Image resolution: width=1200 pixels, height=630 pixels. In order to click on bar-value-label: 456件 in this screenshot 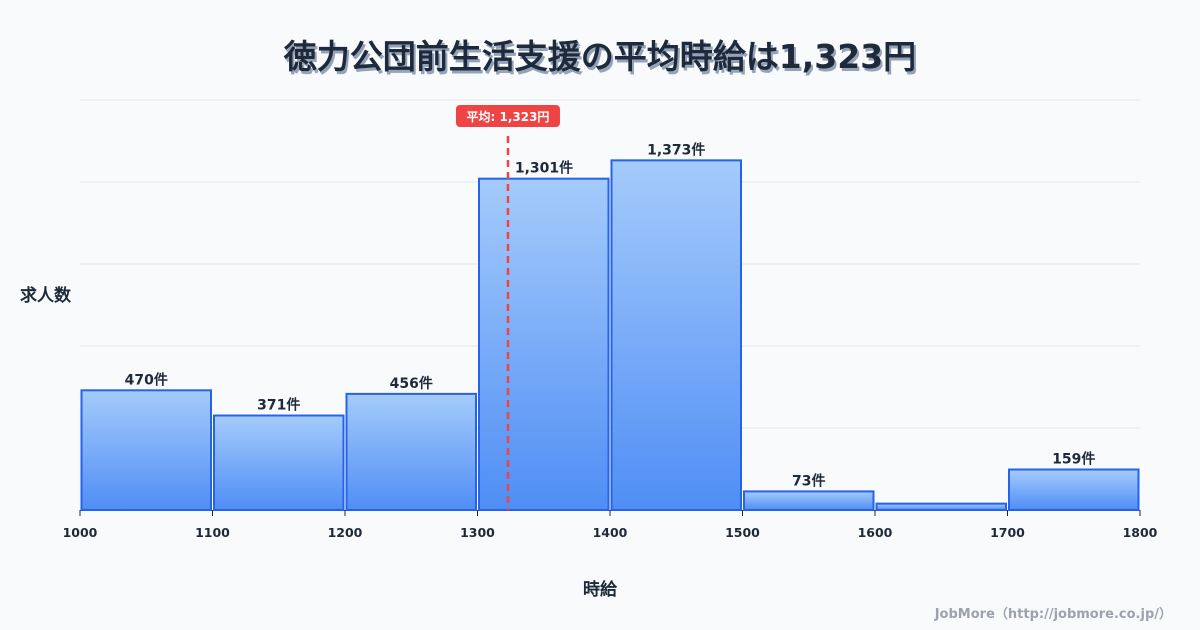, I will do `click(411, 383)`.